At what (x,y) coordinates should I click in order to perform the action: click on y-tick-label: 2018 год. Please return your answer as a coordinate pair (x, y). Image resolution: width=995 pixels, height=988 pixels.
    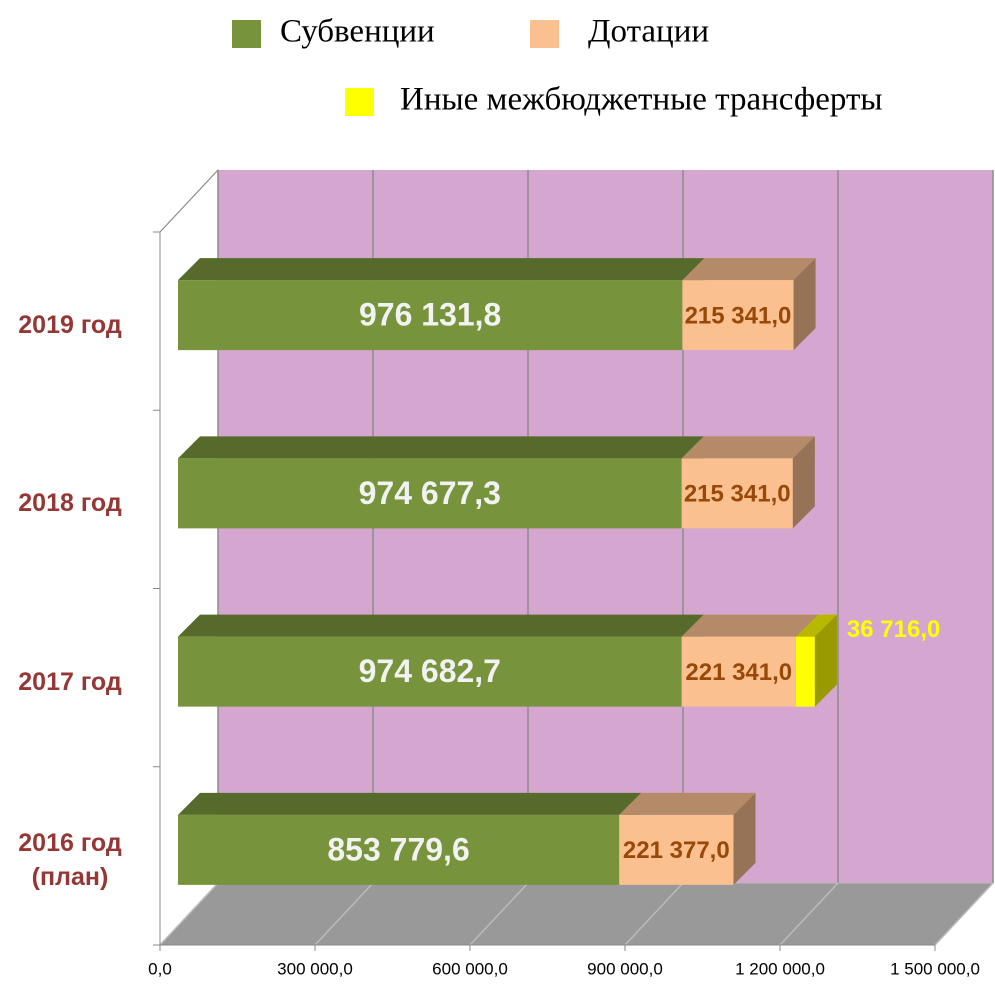
    Looking at the image, I should click on (70, 503).